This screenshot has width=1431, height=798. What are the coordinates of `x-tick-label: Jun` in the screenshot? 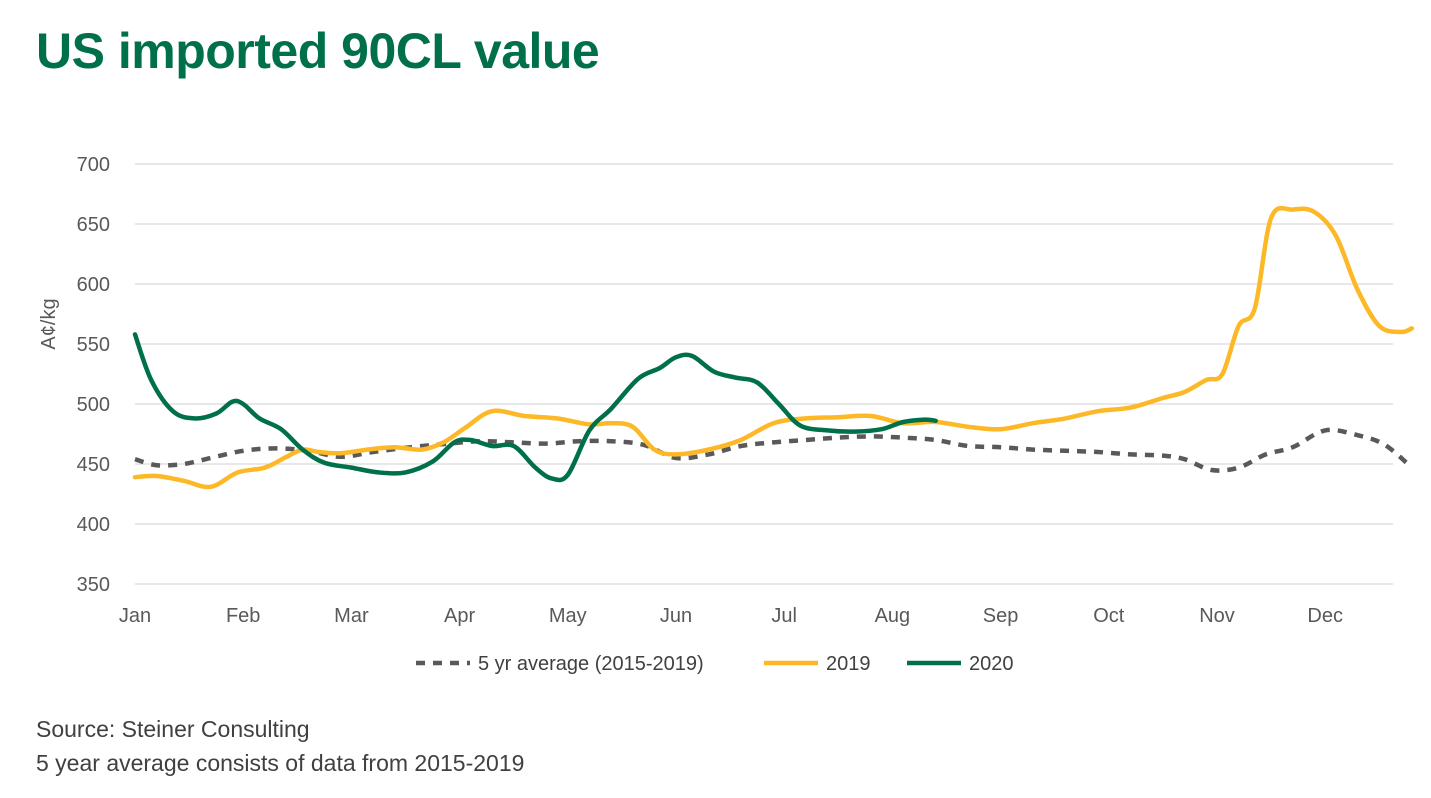 It's located at (676, 616).